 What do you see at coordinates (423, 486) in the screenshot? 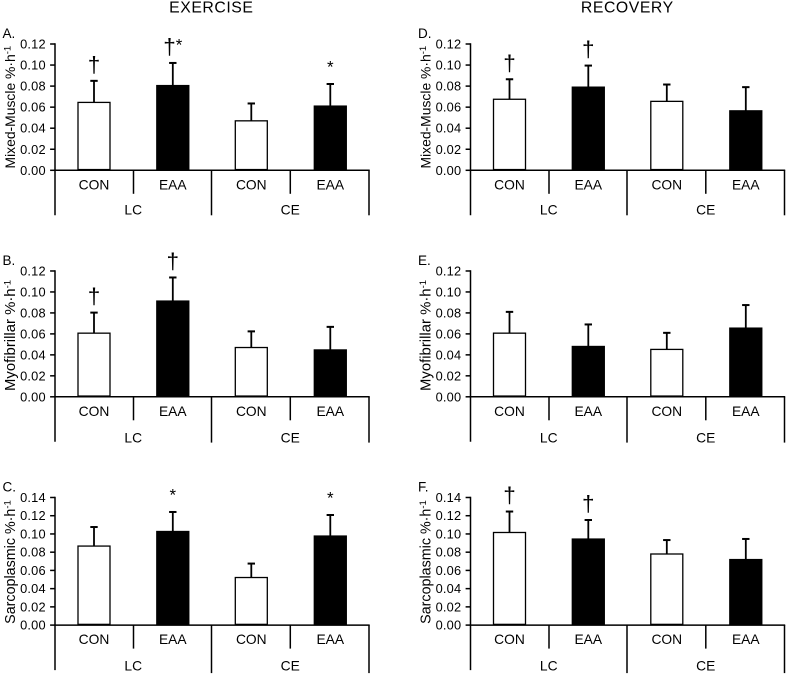
I see `svg-text: F.` at bounding box center [423, 486].